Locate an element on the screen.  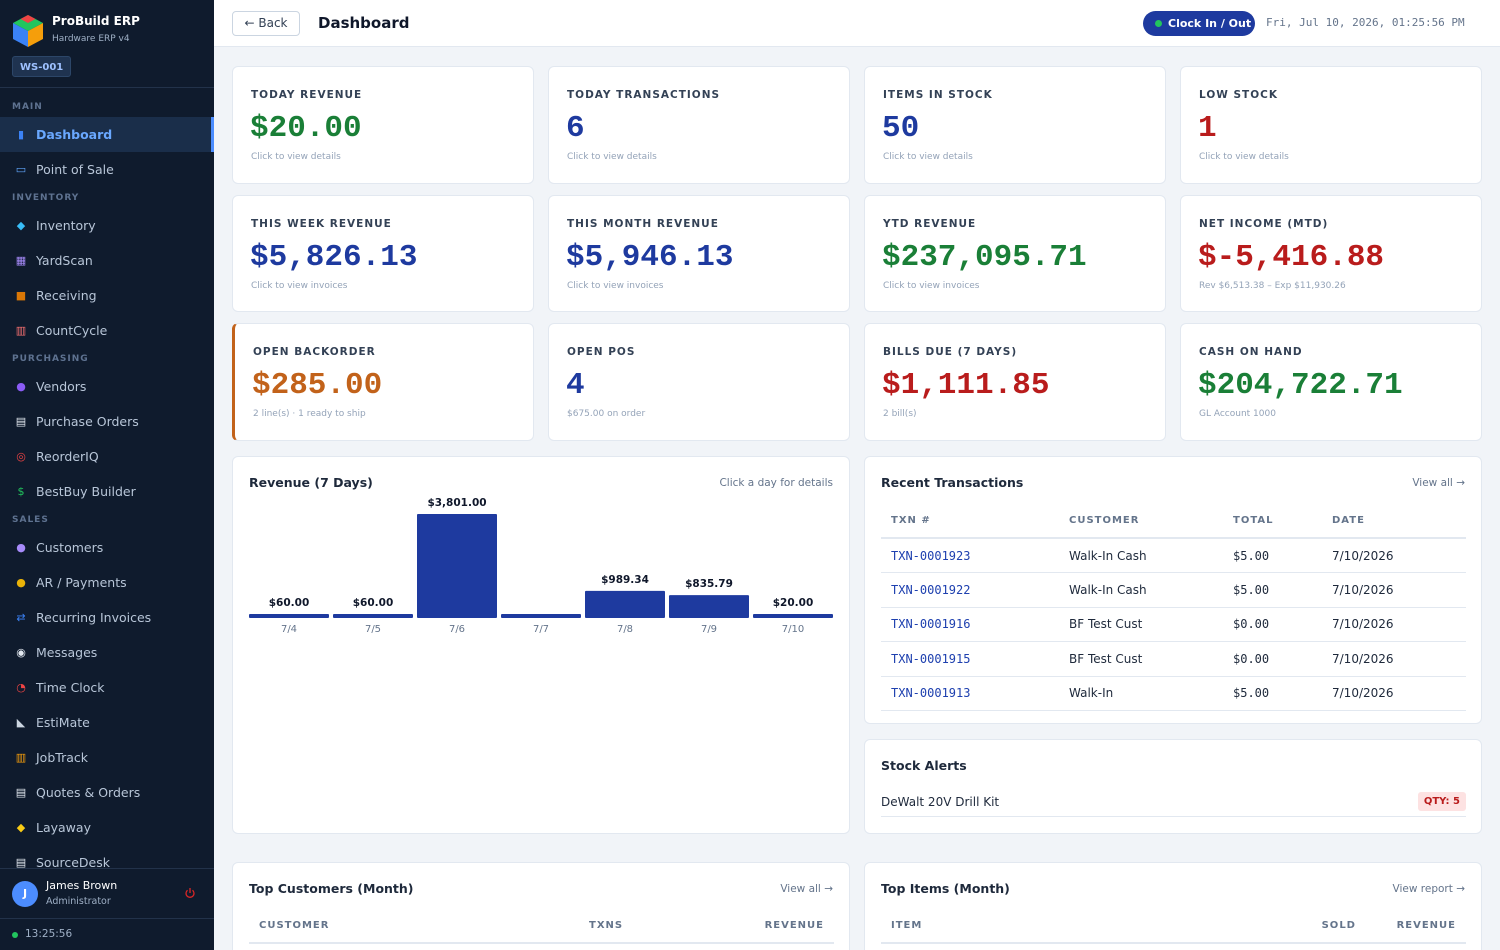
app-subtitle: Hardware ERP v4 is located at coordinates (91, 39).